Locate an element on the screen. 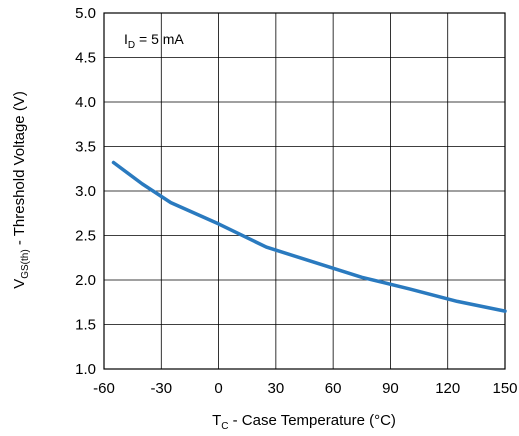 This screenshot has height=436, width=519. y-tick-label: 3.0 is located at coordinates (85, 191).